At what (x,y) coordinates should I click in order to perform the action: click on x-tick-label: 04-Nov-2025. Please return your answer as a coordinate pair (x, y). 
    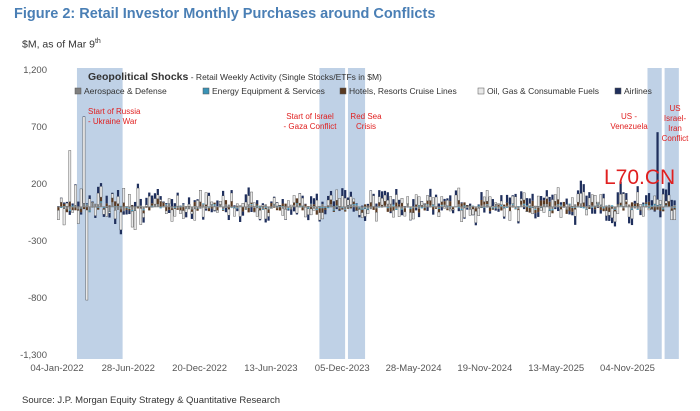
    Looking at the image, I should click on (627, 368).